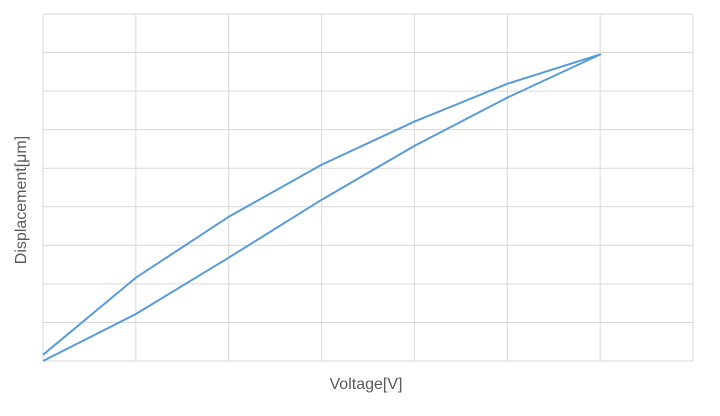 Image resolution: width=720 pixels, height=416 pixels. Describe the element at coordinates (21, 200) in the screenshot. I see `y-axis-label: Displacement[μm]` at that location.